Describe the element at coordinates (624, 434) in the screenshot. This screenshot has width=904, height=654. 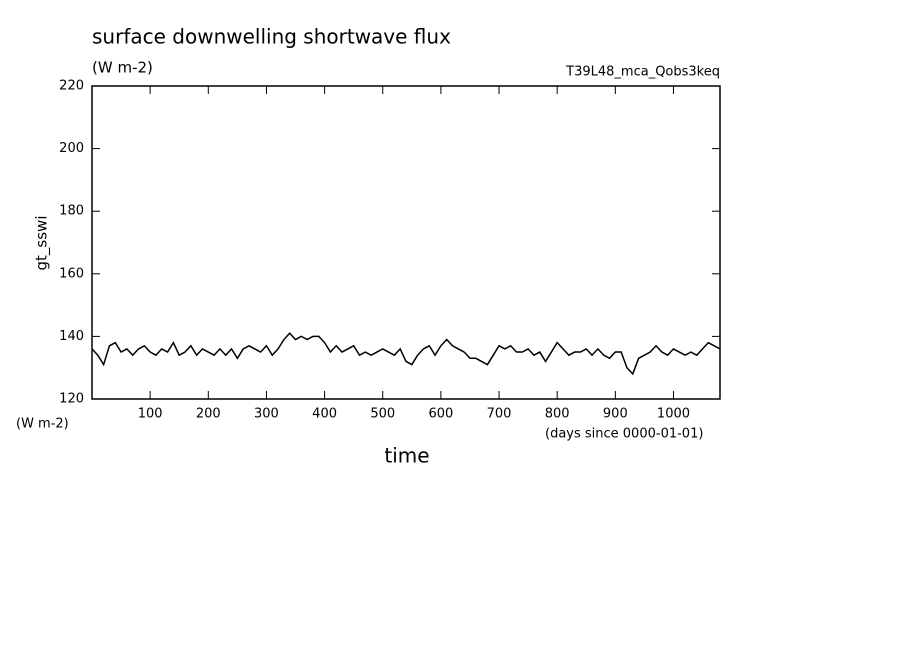
I see `x-unit: (days since 0000-01-01)` at that location.